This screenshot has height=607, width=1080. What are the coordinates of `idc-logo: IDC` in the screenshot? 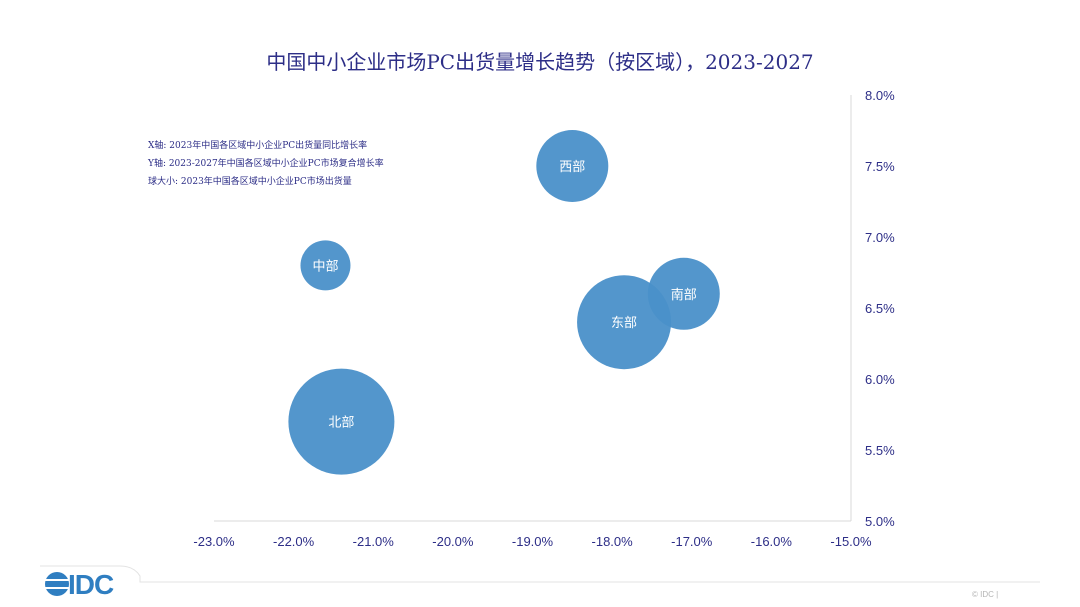 It's located at (79, 584).